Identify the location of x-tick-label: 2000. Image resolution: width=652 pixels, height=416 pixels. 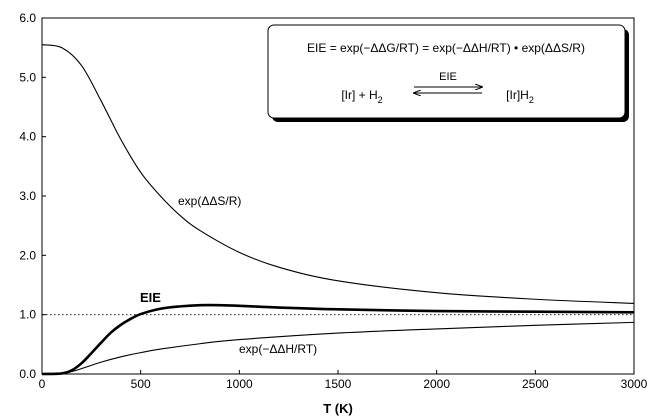
(436, 384).